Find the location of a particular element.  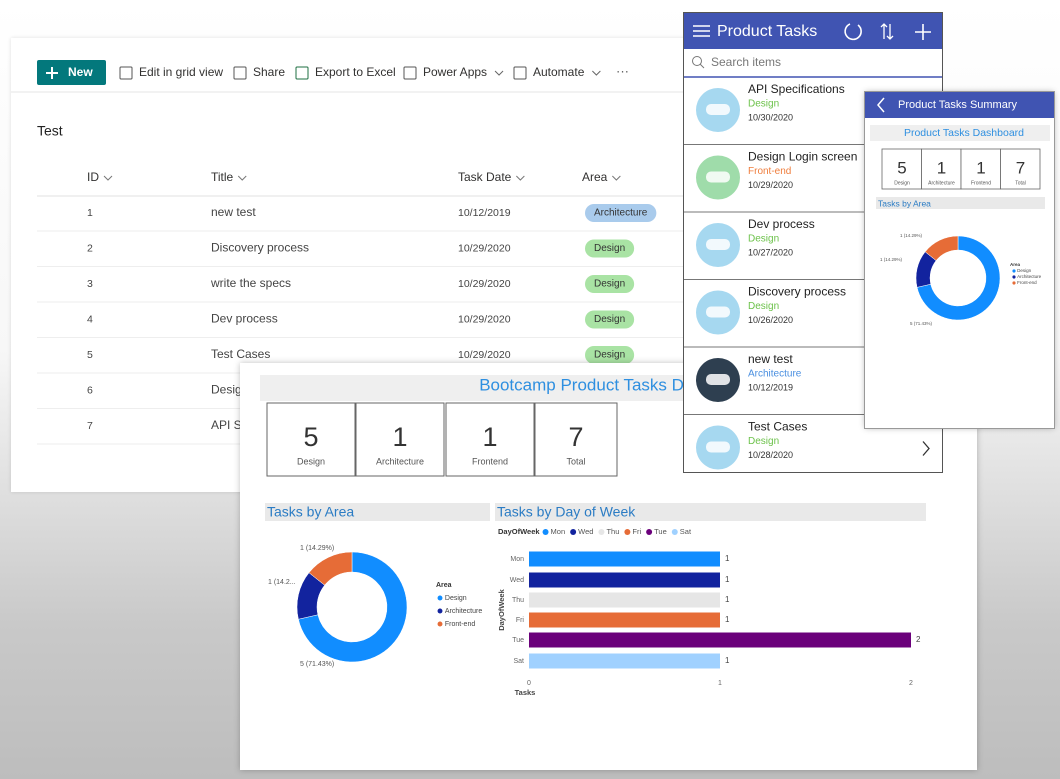

legend-item: Tue is located at coordinates (660, 531).